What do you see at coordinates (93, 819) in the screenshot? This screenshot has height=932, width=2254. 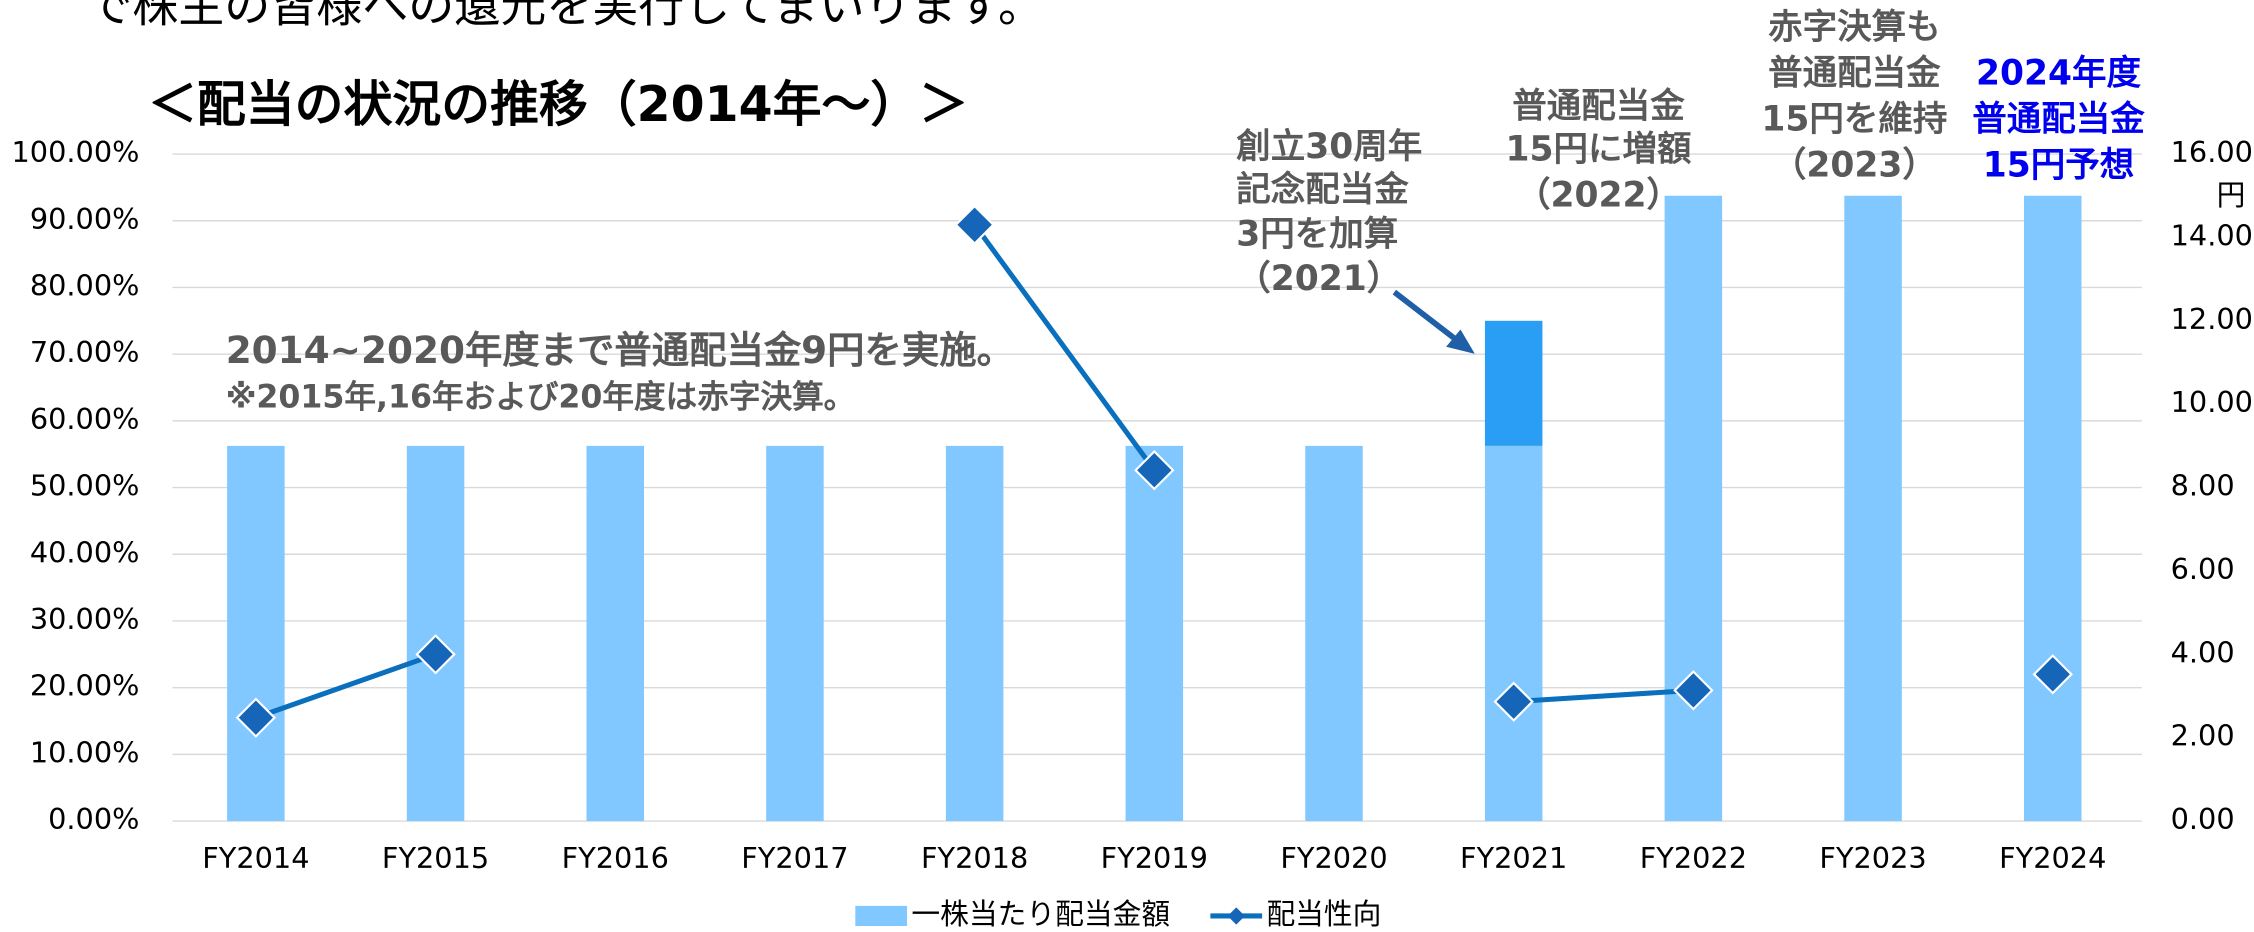 I see `y-tick-label: 0.00%` at bounding box center [93, 819].